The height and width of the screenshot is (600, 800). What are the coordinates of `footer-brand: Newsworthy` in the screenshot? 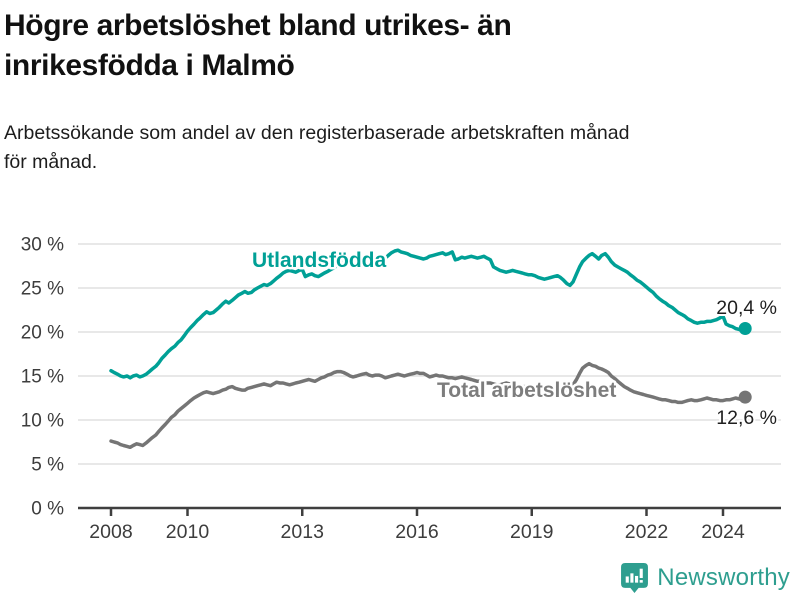 It's located at (705, 578).